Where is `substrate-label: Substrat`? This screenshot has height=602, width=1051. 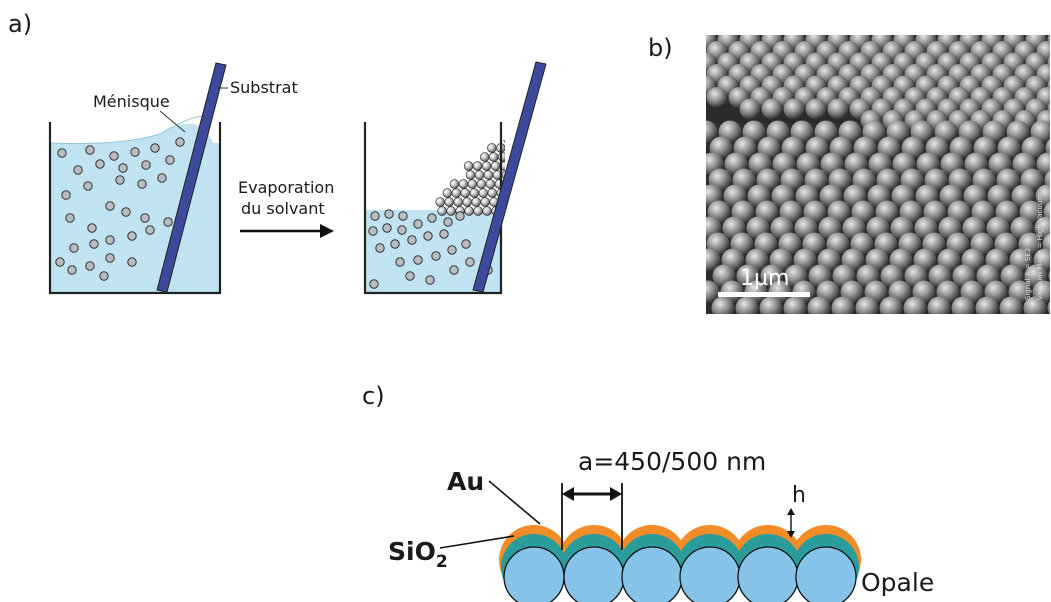
substrate-label: Substrat is located at coordinates (264, 87).